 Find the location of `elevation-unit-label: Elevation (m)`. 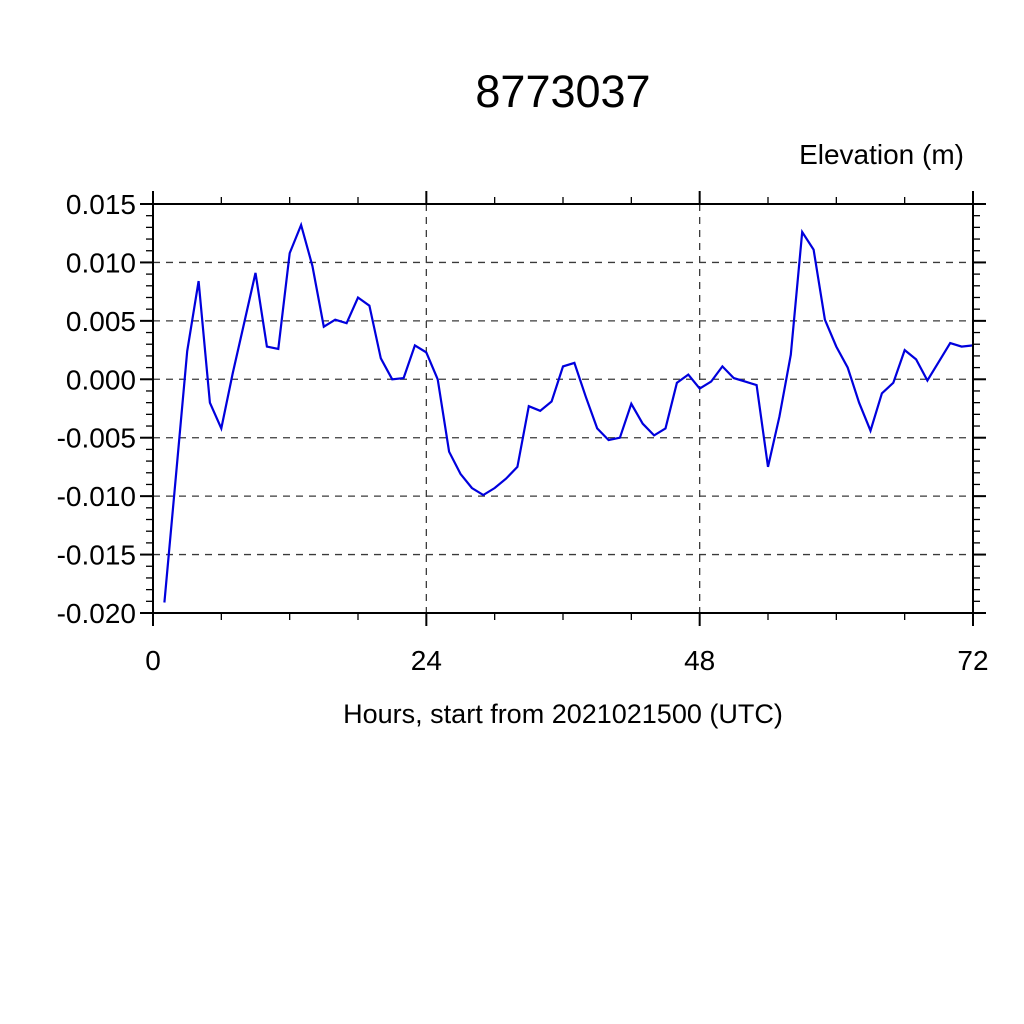

elevation-unit-label: Elevation (m) is located at coordinates (881, 154).